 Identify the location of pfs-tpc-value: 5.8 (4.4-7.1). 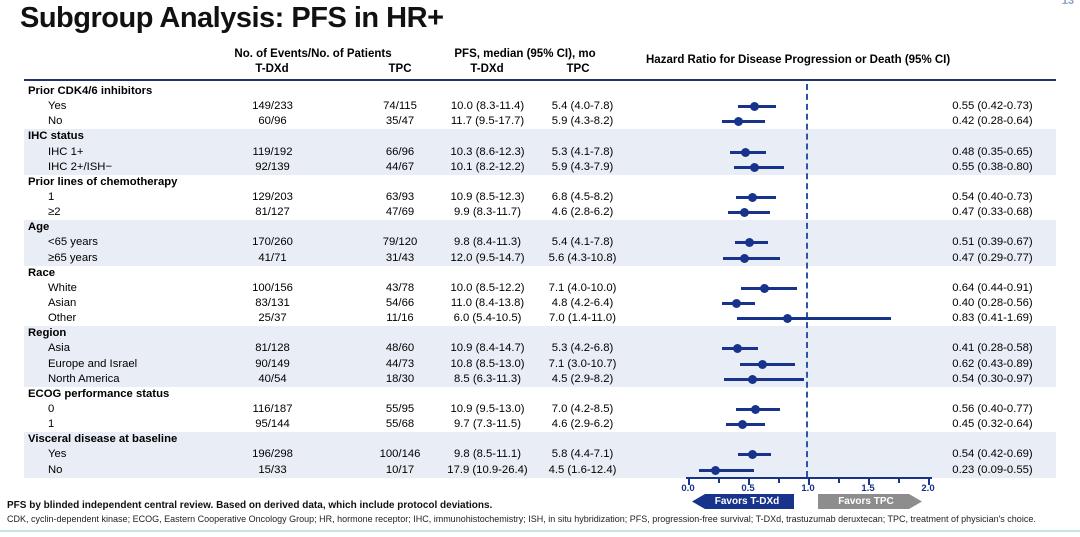
(582, 454).